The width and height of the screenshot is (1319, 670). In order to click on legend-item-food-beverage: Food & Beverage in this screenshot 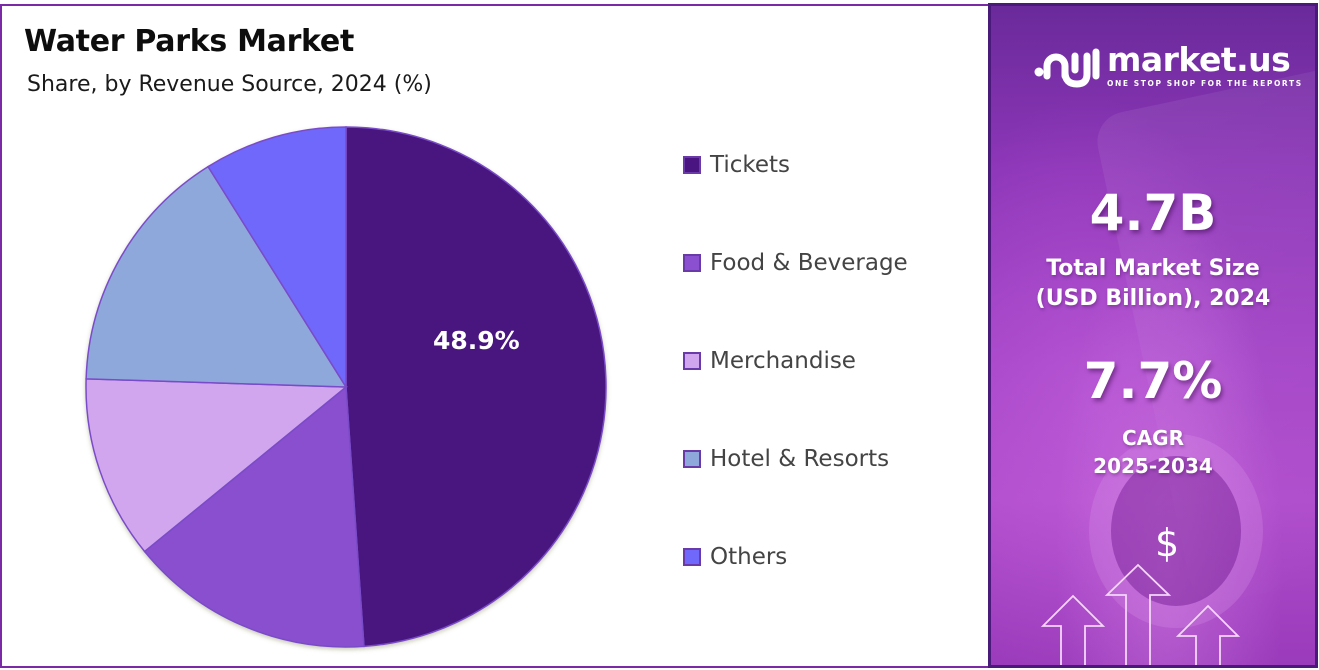, I will do `click(795, 263)`.